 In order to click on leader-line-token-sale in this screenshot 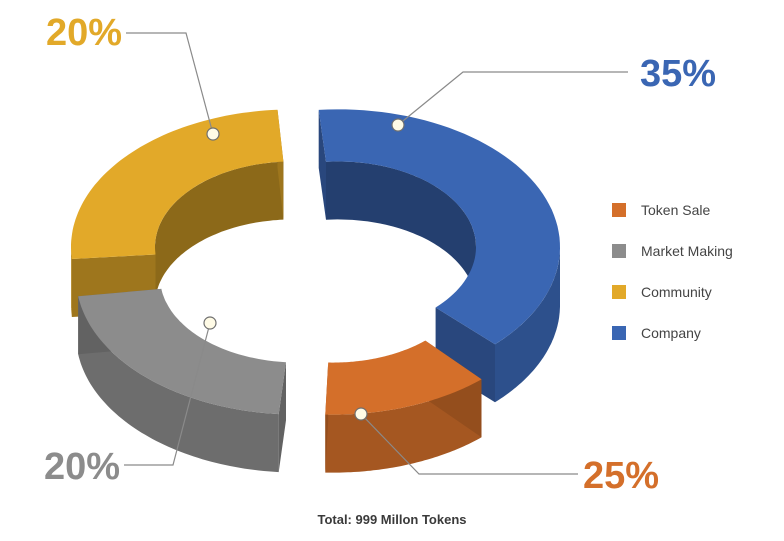, I will do `click(469, 444)`.